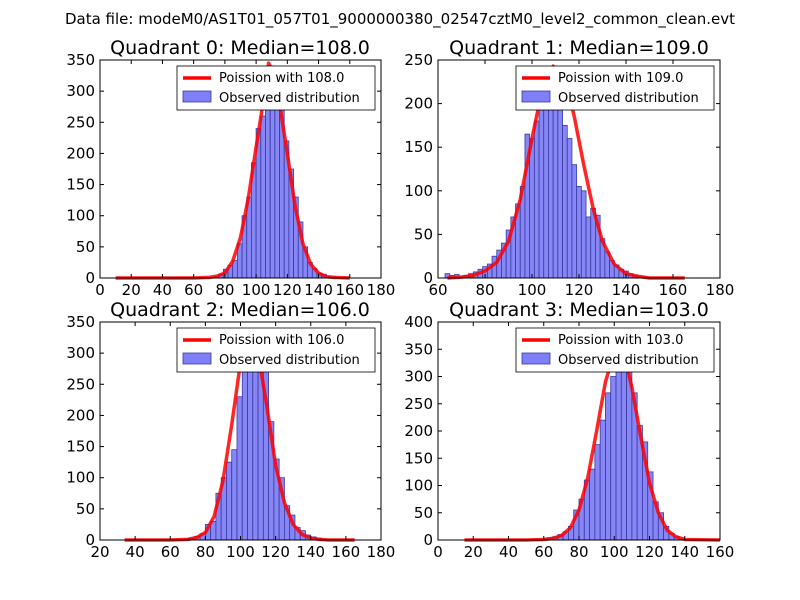  What do you see at coordinates (418, 322) in the screenshot?
I see `y-tick-label: 400` at bounding box center [418, 322].